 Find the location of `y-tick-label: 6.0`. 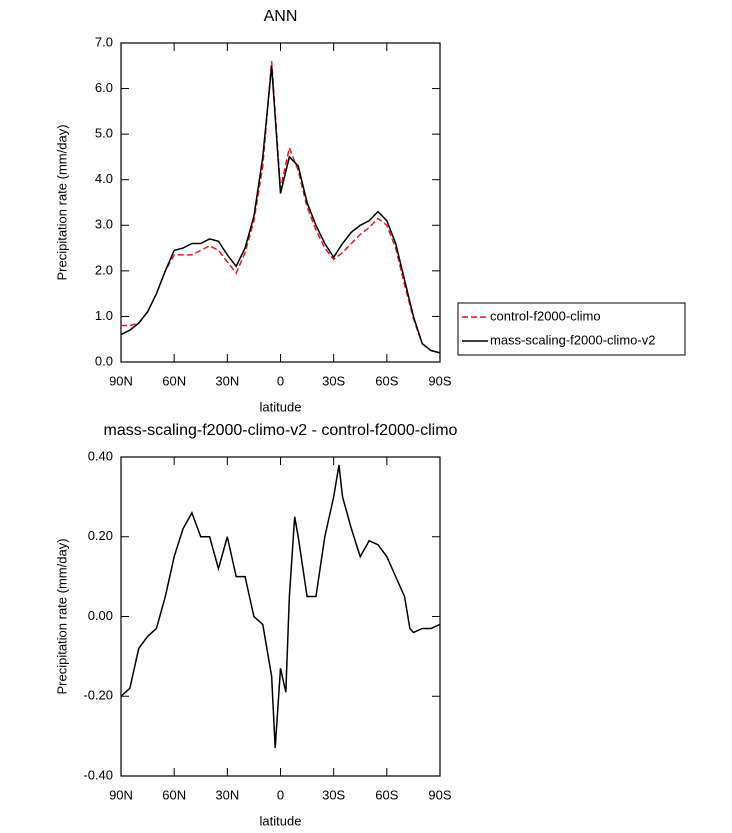

y-tick-label: 6.0 is located at coordinates (104, 87).